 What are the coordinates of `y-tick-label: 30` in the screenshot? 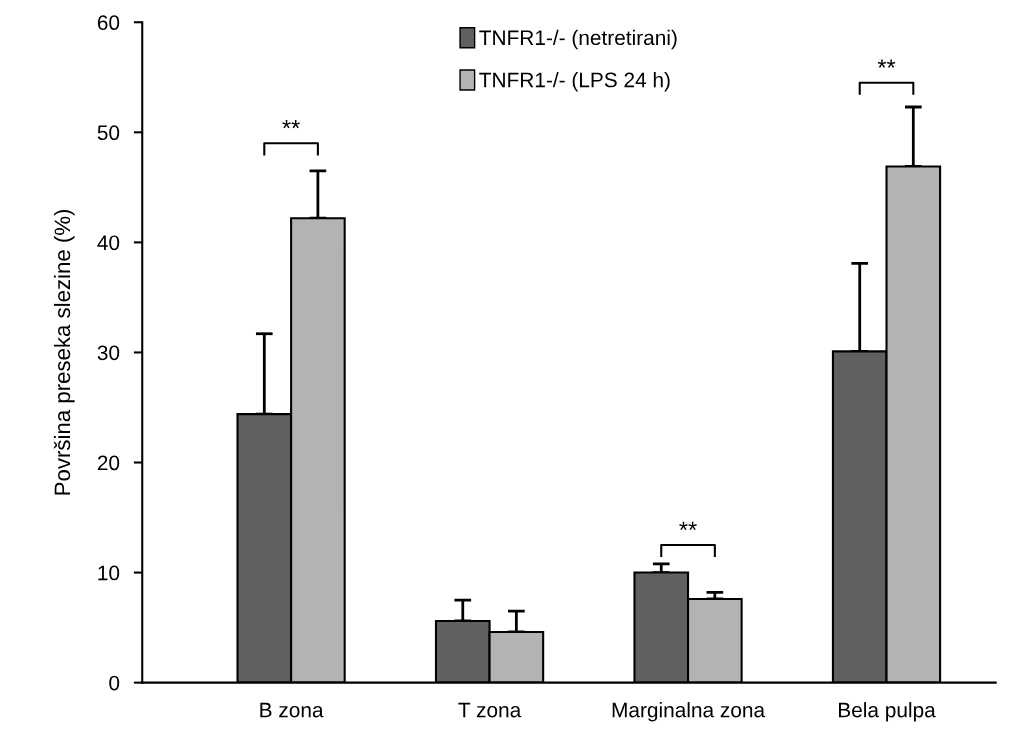 It's located at (108, 353).